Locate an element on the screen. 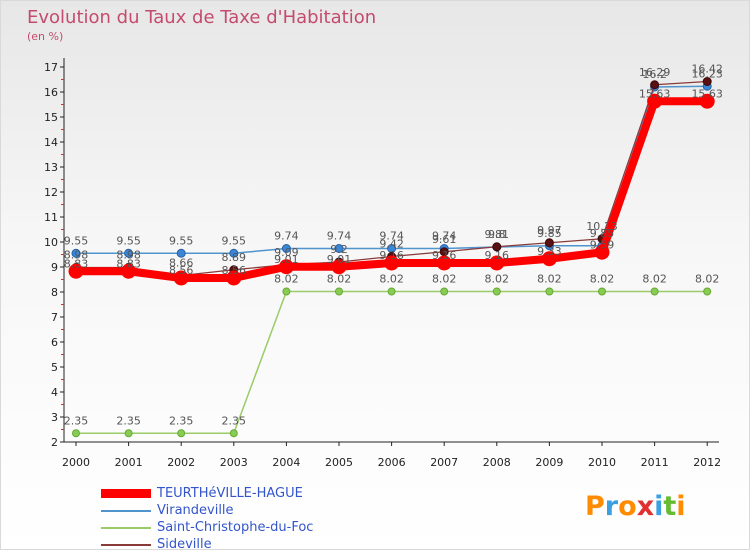 The image size is (750, 553). logo-letter: i is located at coordinates (659, 506).